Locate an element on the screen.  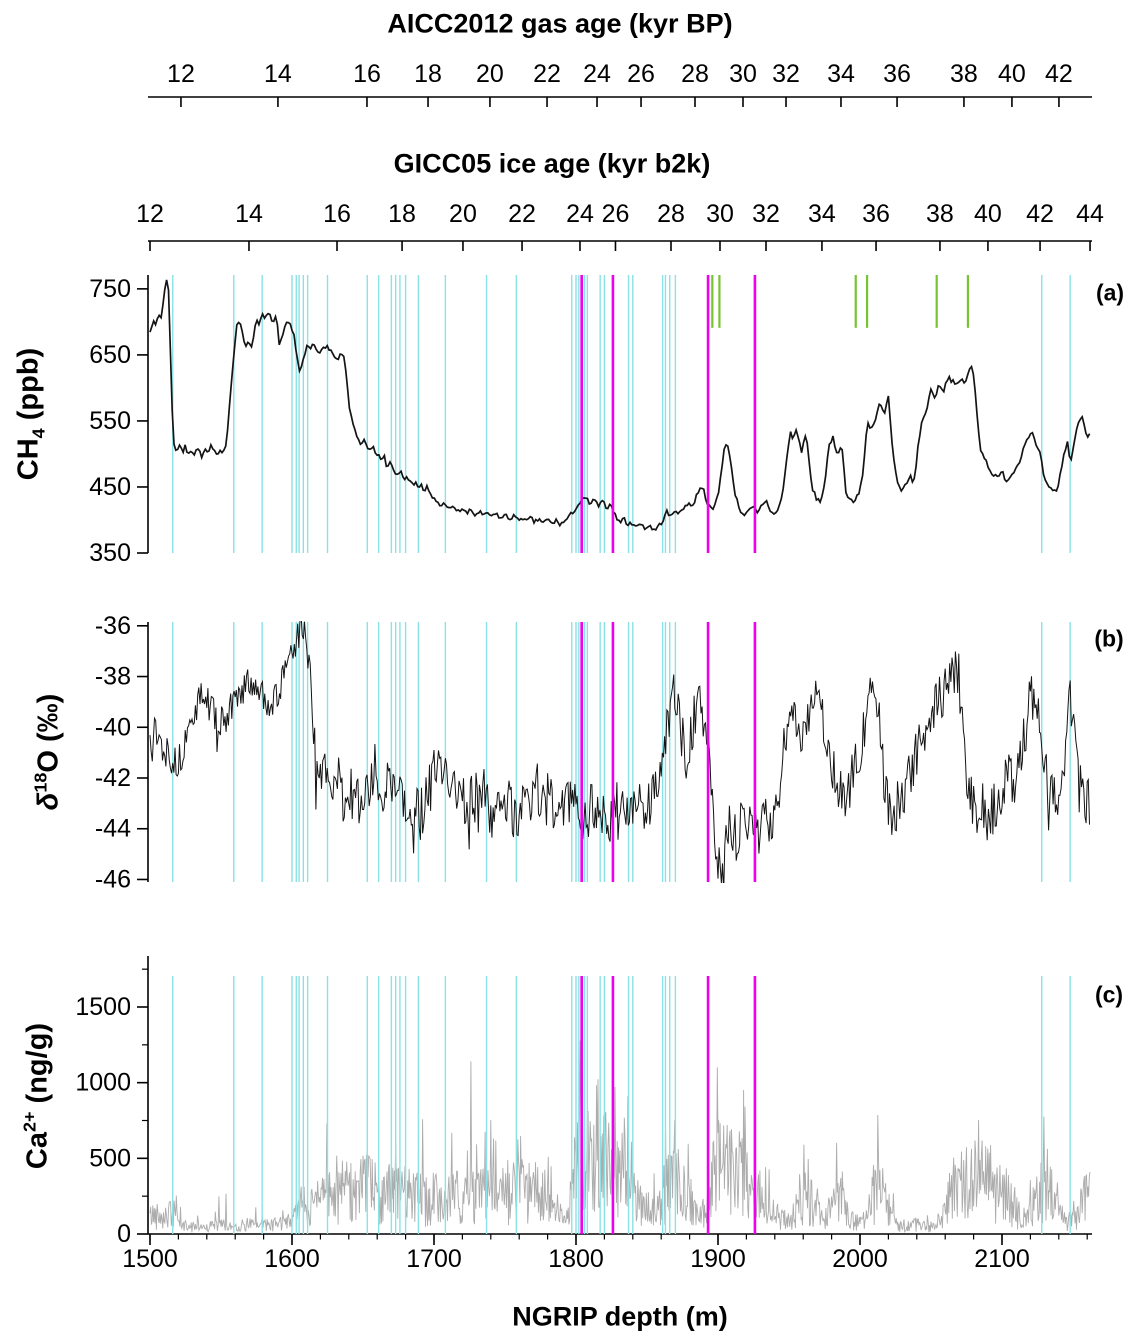
event-lines-magenta is located at coordinates (668, 754).